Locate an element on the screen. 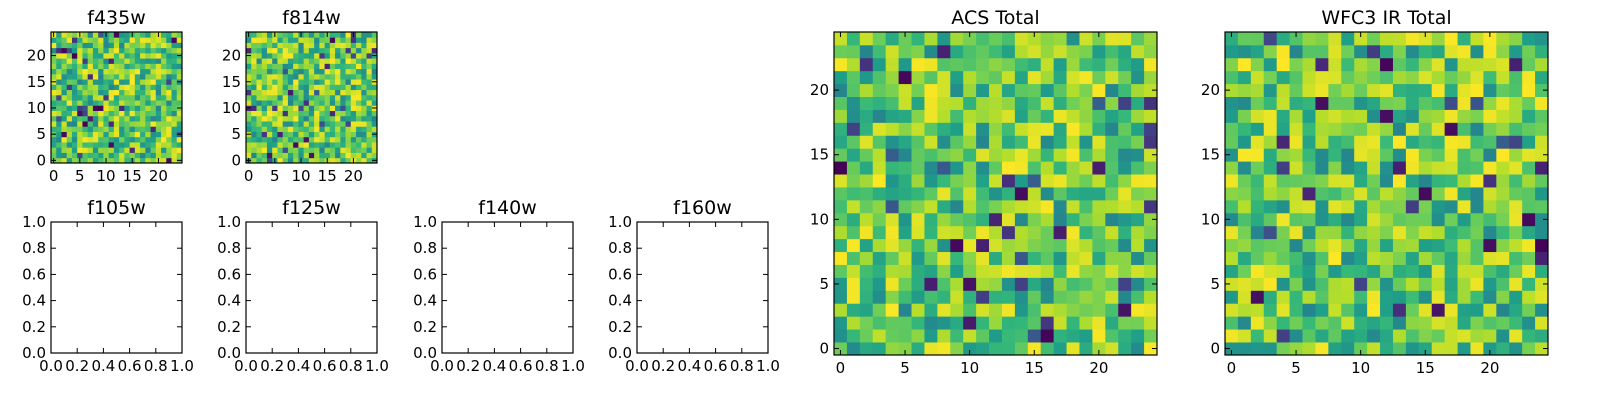 This screenshot has height=400, width=1600. x-tick-label: 10 is located at coordinates (105, 176).